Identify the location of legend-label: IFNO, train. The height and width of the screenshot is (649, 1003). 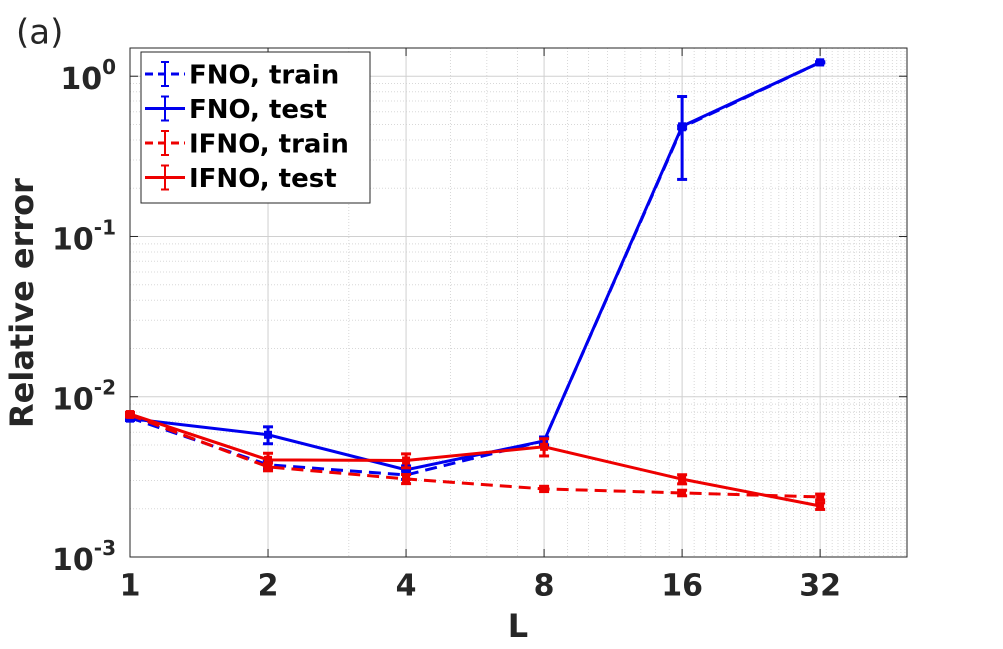
(269, 145).